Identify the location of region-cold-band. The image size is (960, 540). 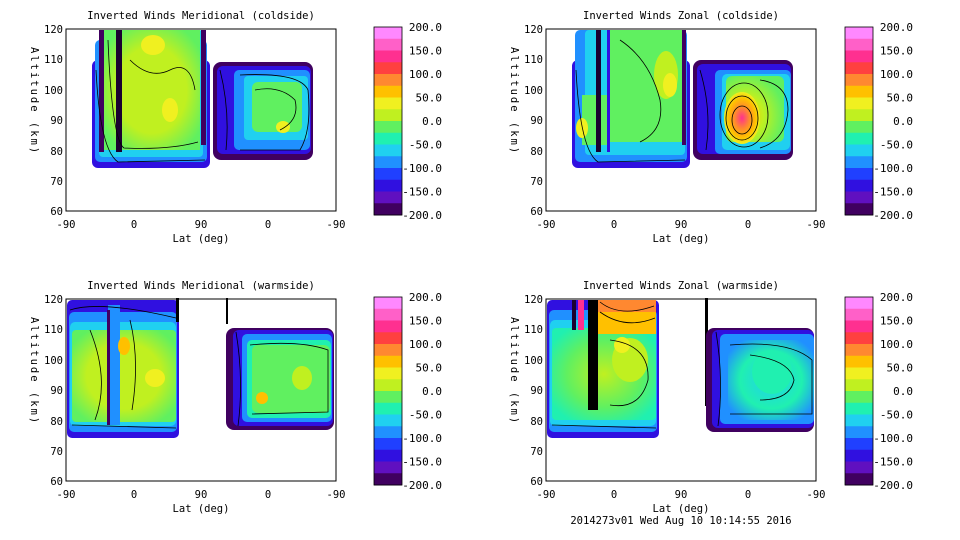
(114, 365).